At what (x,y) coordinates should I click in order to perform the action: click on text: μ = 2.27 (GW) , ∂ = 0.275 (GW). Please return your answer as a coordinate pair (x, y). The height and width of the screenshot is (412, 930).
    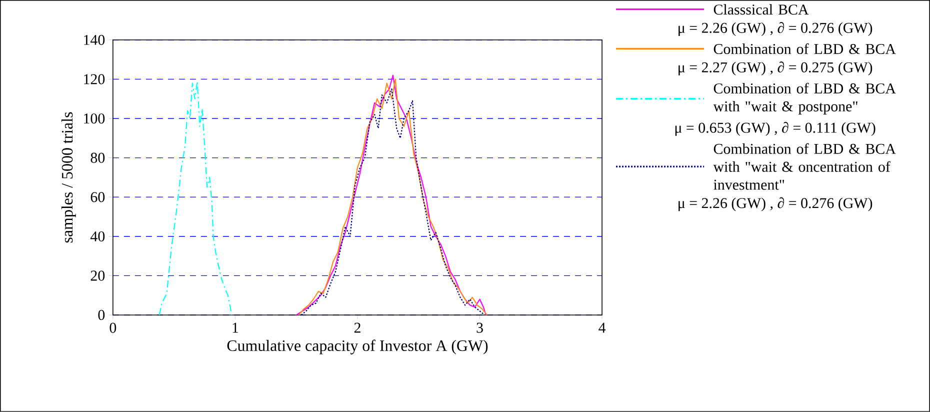
    Looking at the image, I should click on (775, 69).